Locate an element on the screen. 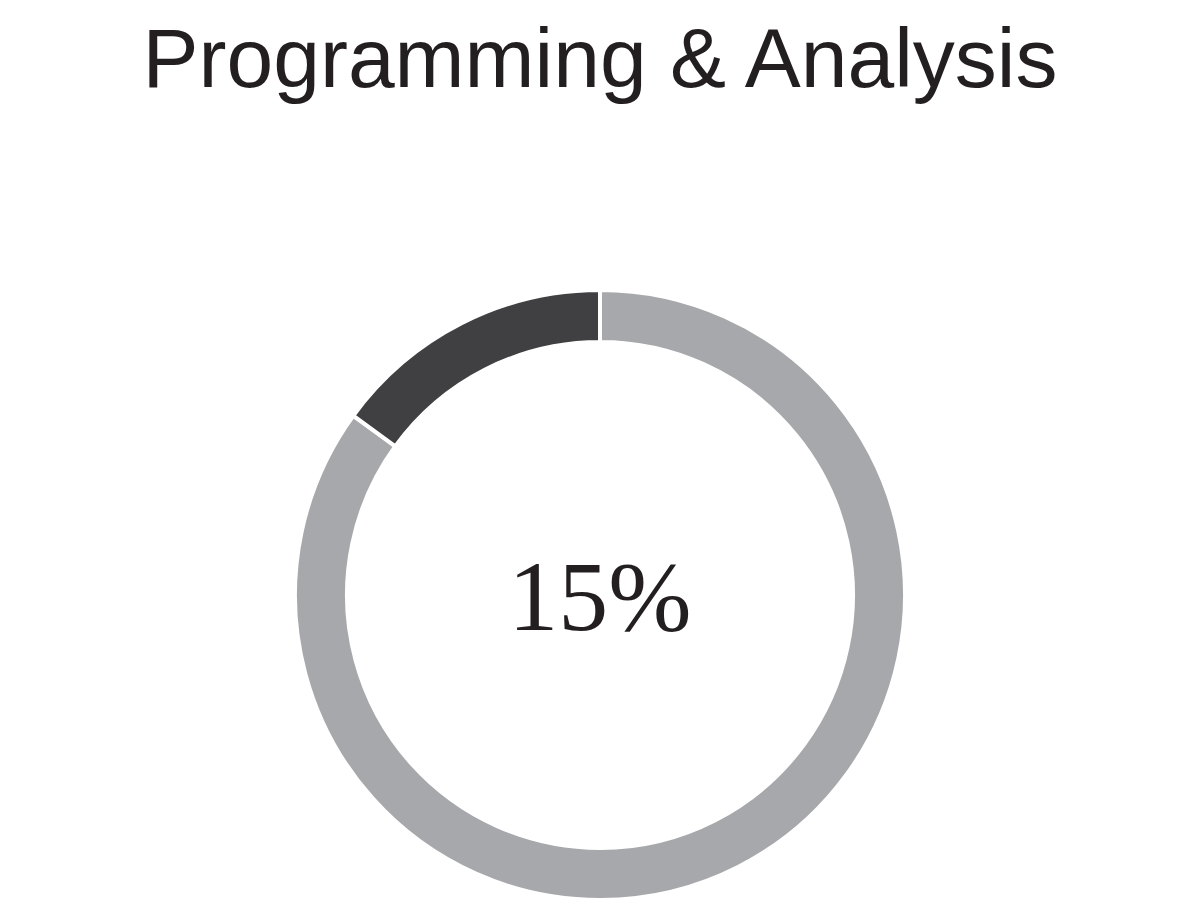  text: 15% is located at coordinates (600, 596).